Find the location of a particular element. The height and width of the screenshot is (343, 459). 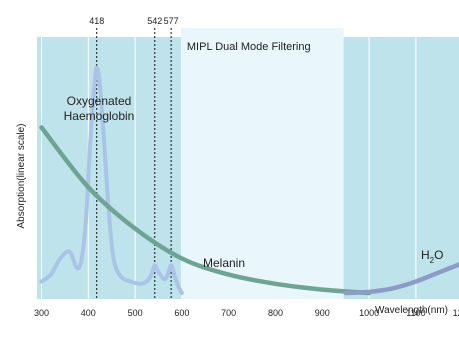

series-label-melanin: Melanin is located at coordinates (224, 263).